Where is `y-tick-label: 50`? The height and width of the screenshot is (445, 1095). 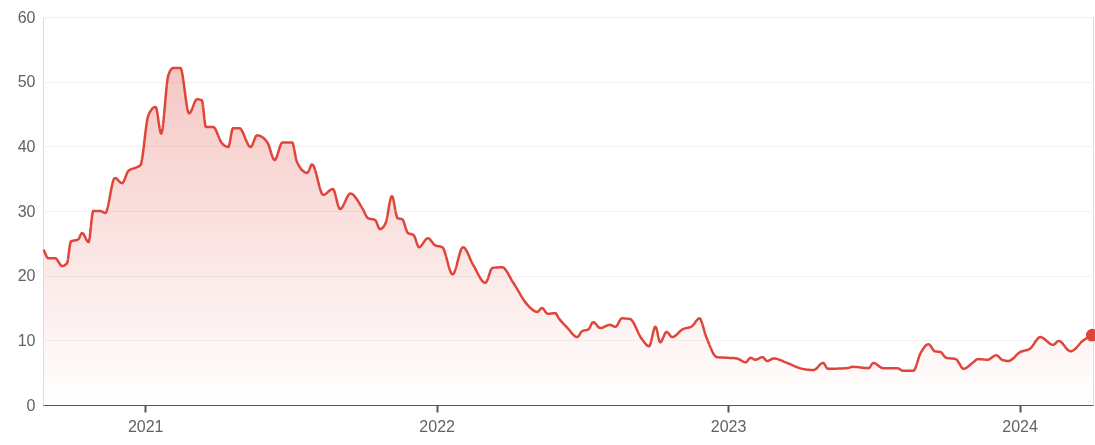
y-tick-label: 50 is located at coordinates (26, 82).